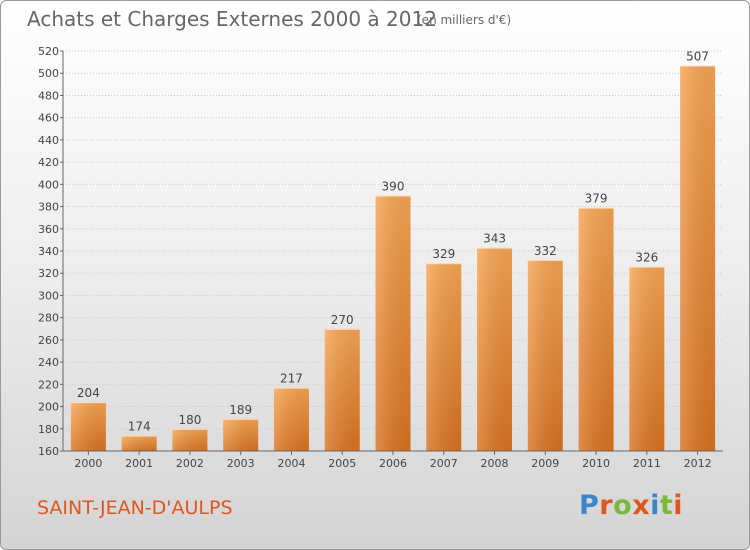 The width and height of the screenshot is (750, 550). I want to click on y-tick-label: 240, so click(48, 362).